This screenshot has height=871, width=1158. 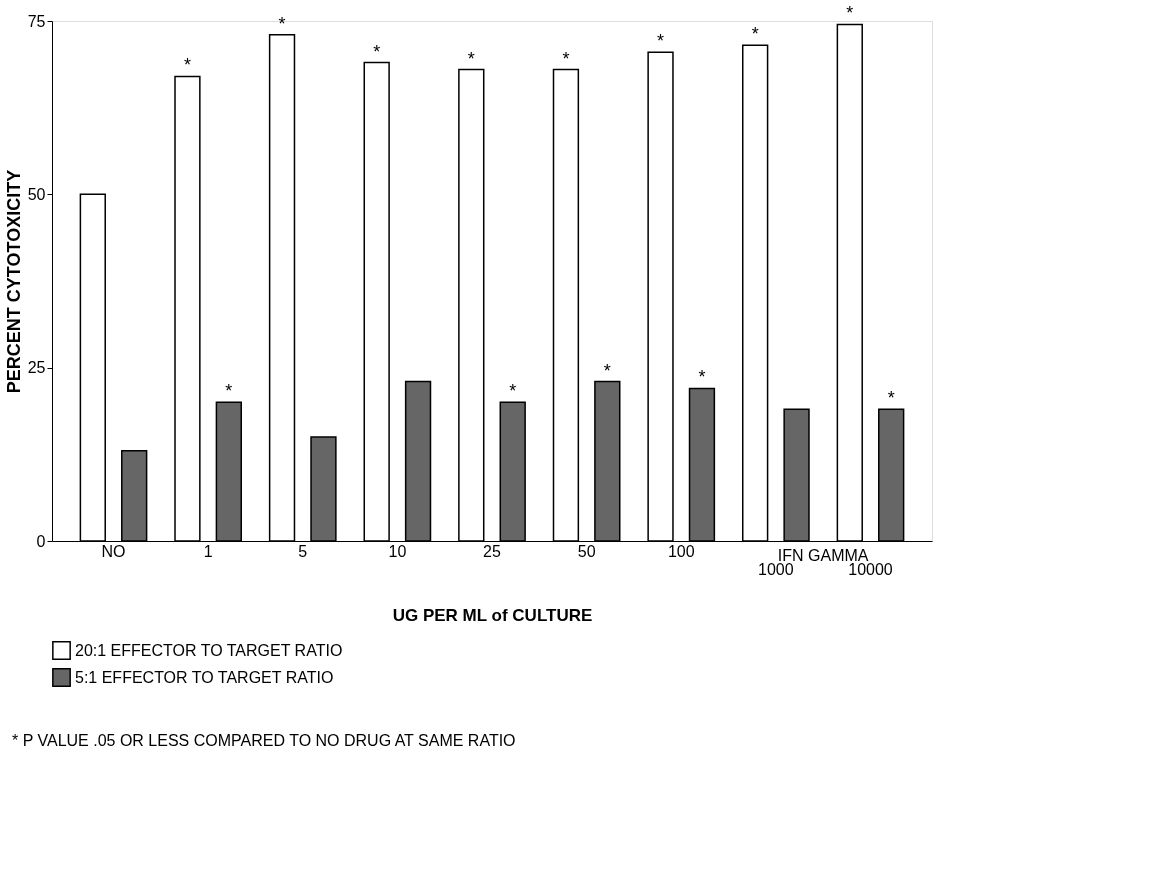 What do you see at coordinates (41, 541) in the screenshot?
I see `y-tick-label: 0` at bounding box center [41, 541].